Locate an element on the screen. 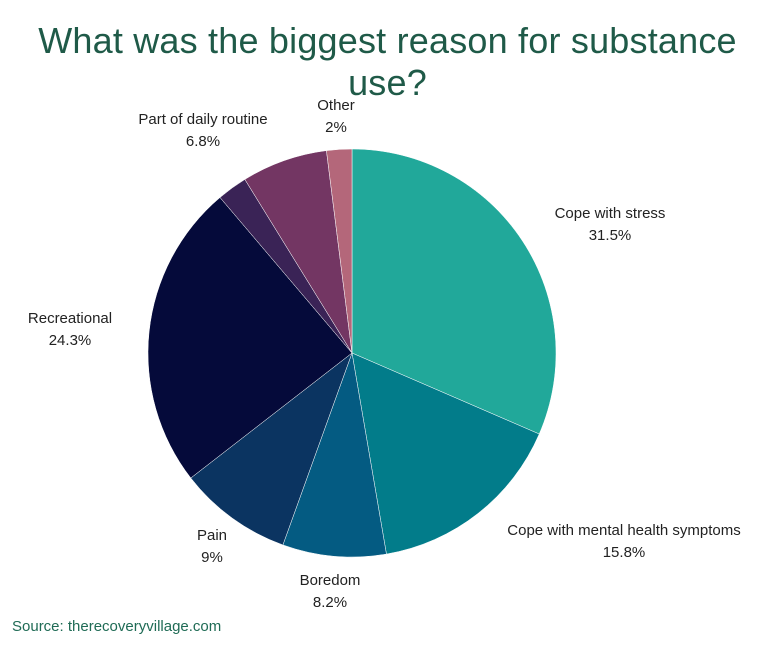  slice-value-2: 8.2% is located at coordinates (330, 602).